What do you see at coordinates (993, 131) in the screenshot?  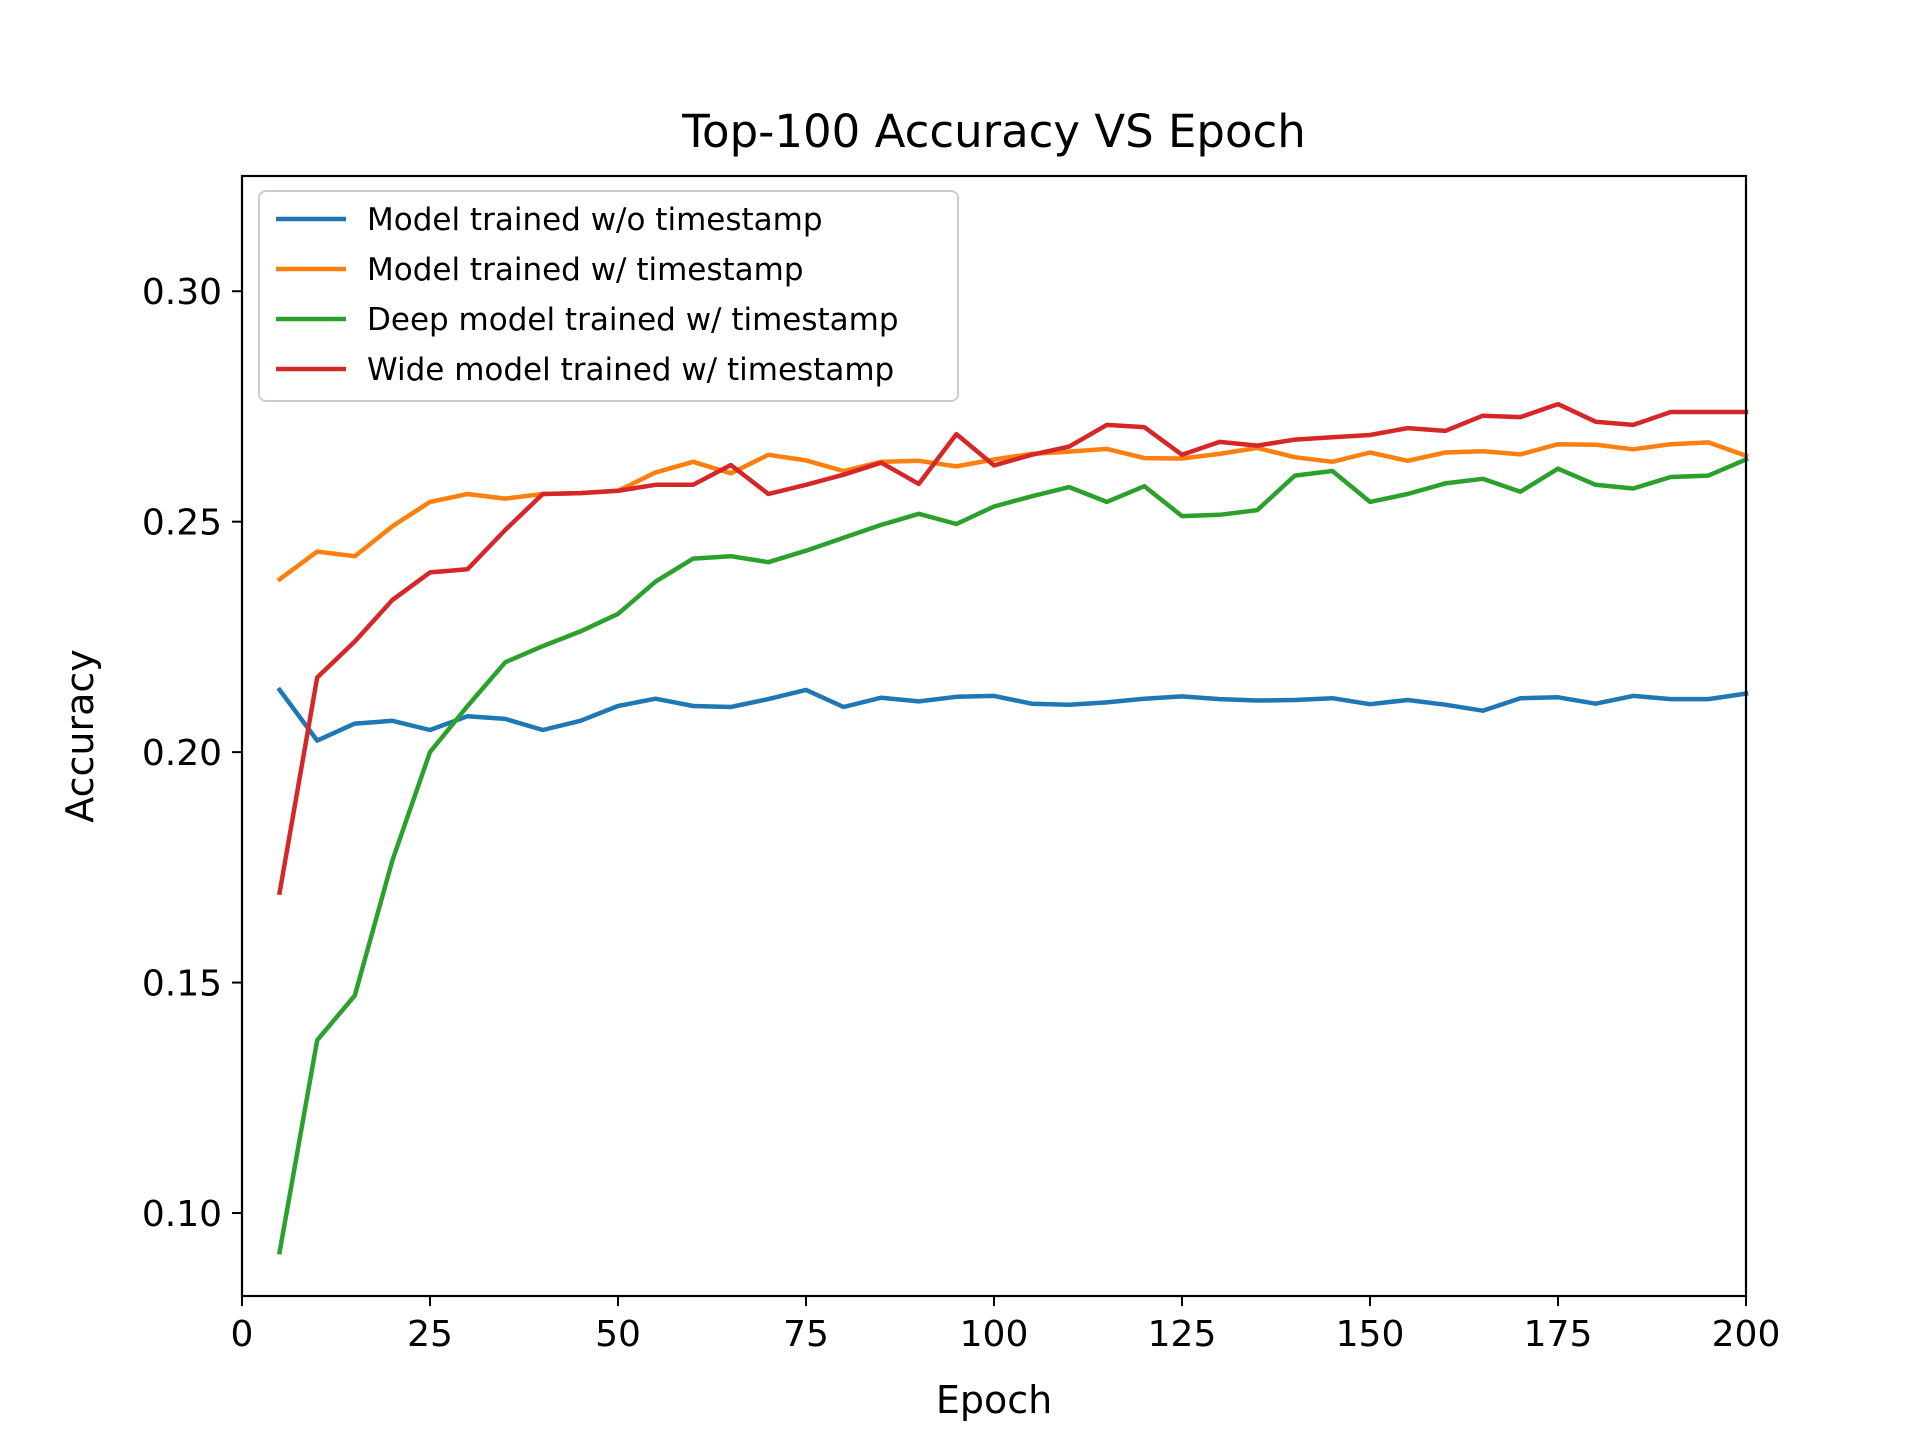 I see `chart-title: Top-100 Accuracy VS Epoch` at bounding box center [993, 131].